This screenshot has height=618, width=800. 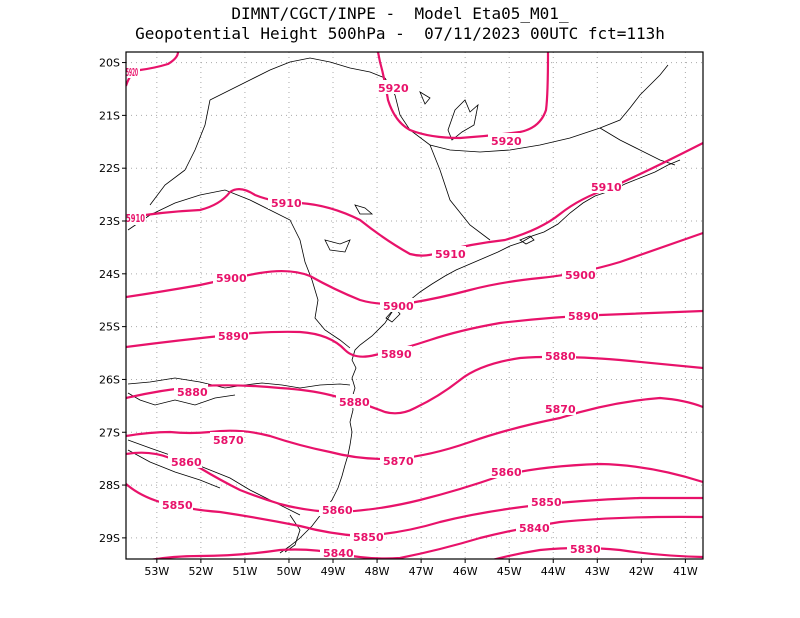 I want to click on y-tick-label: 24S, so click(x=109, y=274).